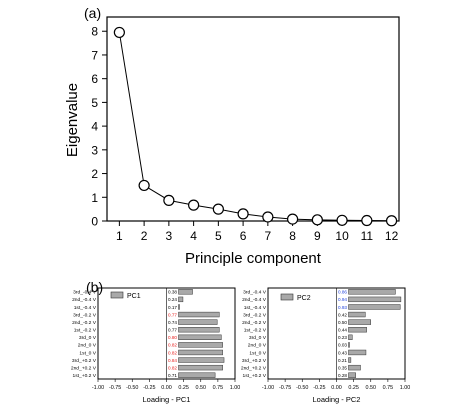 This screenshot has width=474, height=407. What do you see at coordinates (337, 399) in the screenshot?
I see `pc2-x-axis-label: Loading - PC2` at bounding box center [337, 399].